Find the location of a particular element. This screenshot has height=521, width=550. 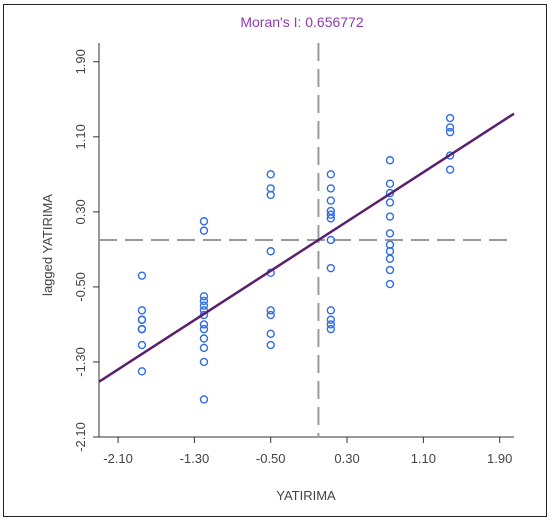

y-tick-label: 0.30 is located at coordinates (80, 211).